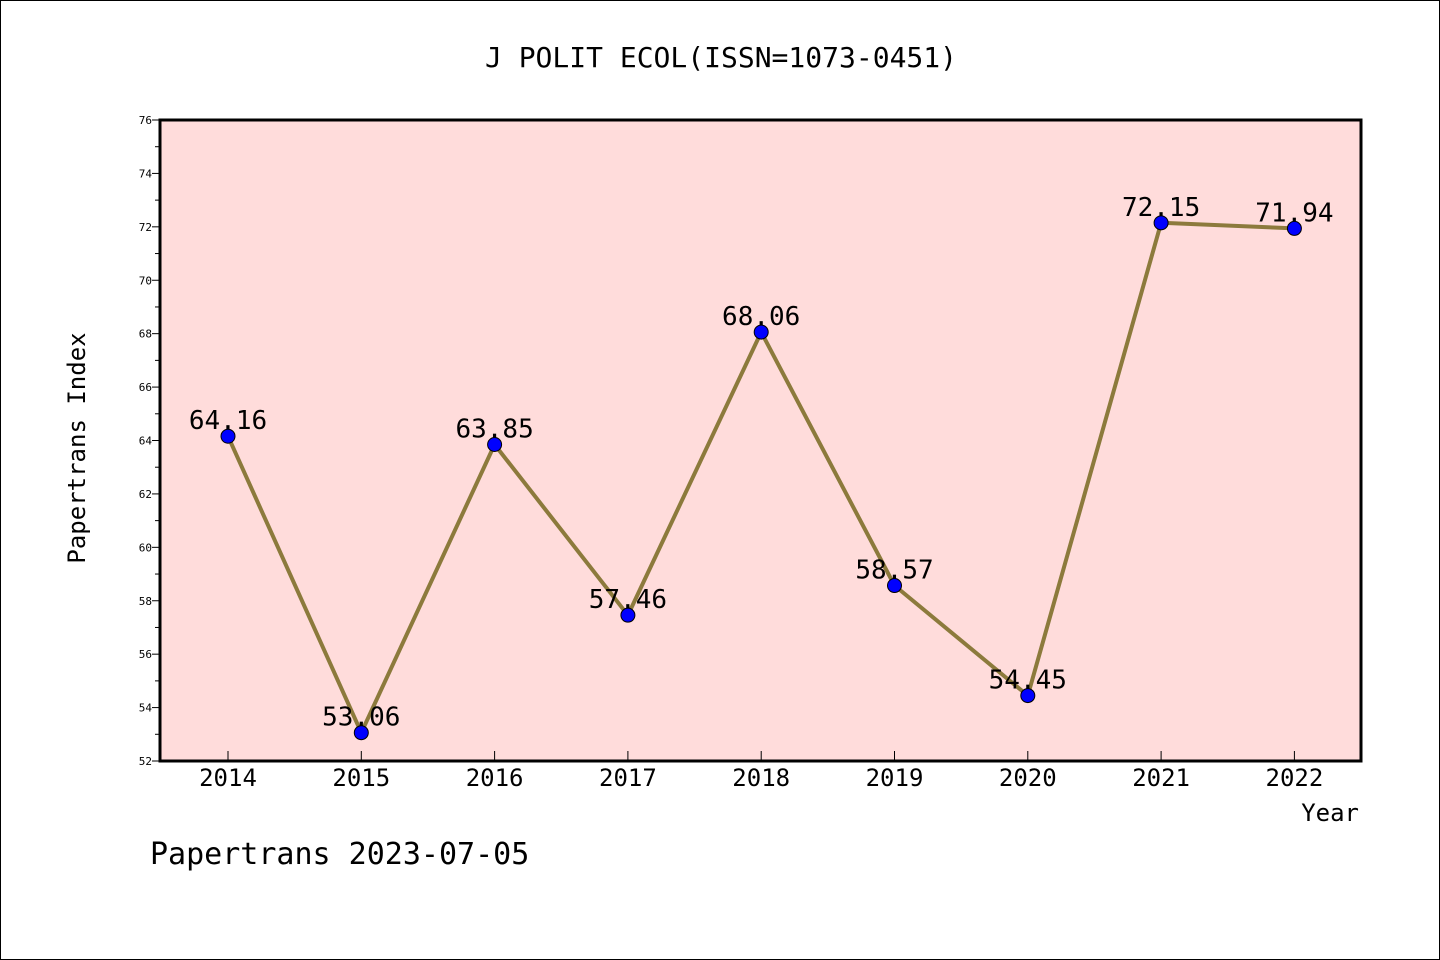  I want to click on y-axis-label: Papertrans Index, so click(77, 447).